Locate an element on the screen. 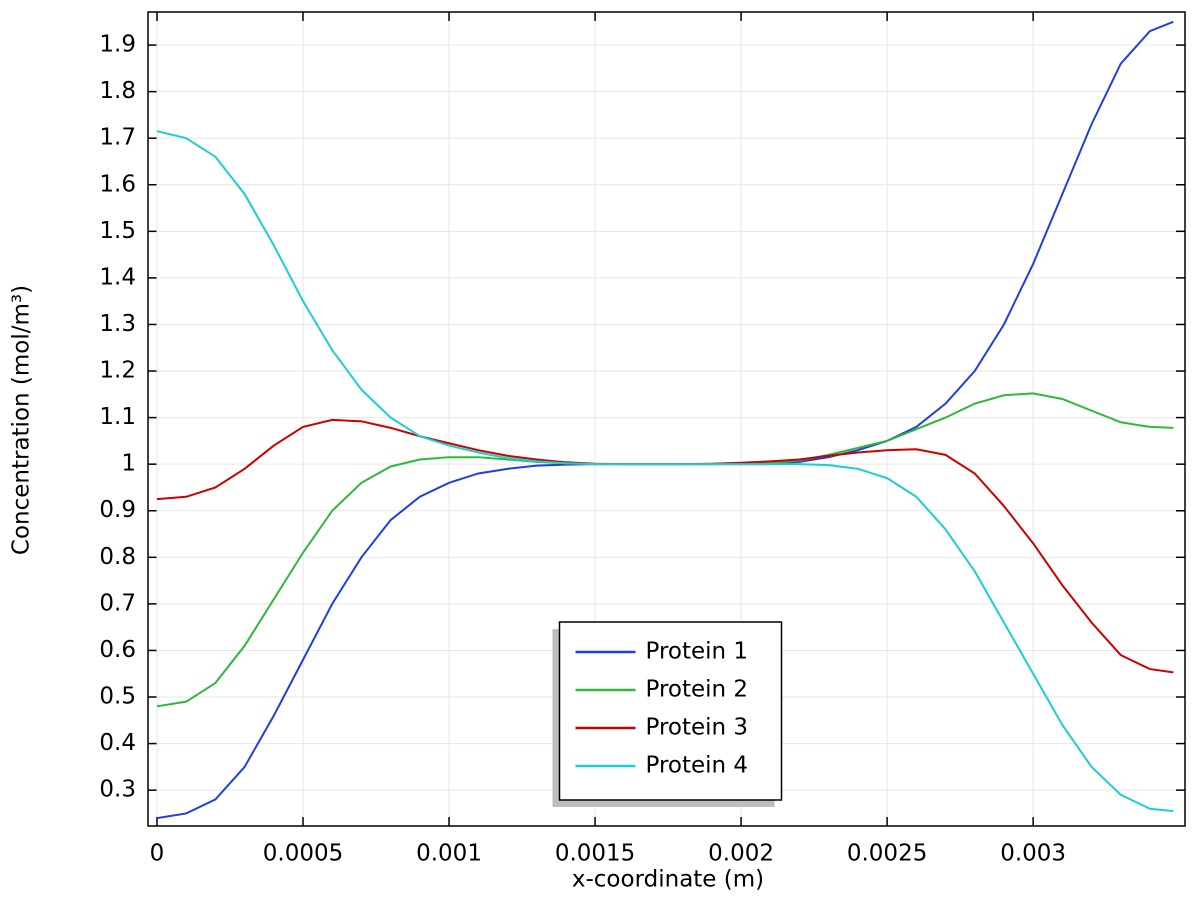 The image size is (1200, 900). x-axis-title: x-coordinate (m) is located at coordinates (668, 880).